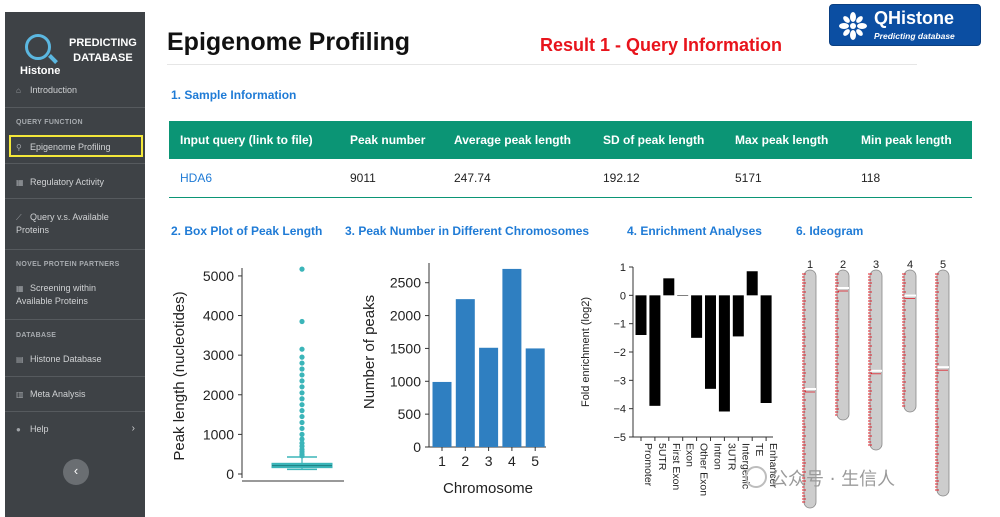  I want to click on enr-y-tick-label: −1, so click(619, 325).